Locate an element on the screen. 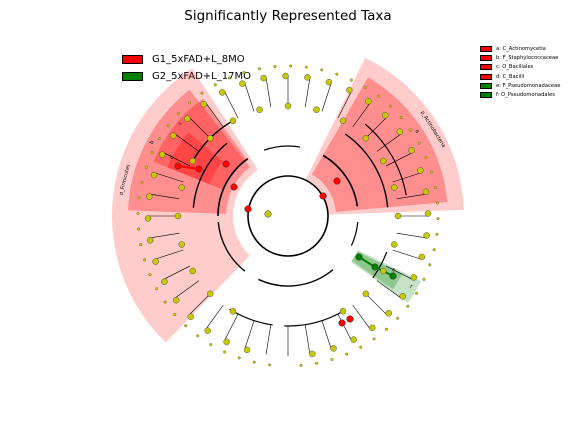  sector-a-actinomycetia is located at coordinates (380, 144).